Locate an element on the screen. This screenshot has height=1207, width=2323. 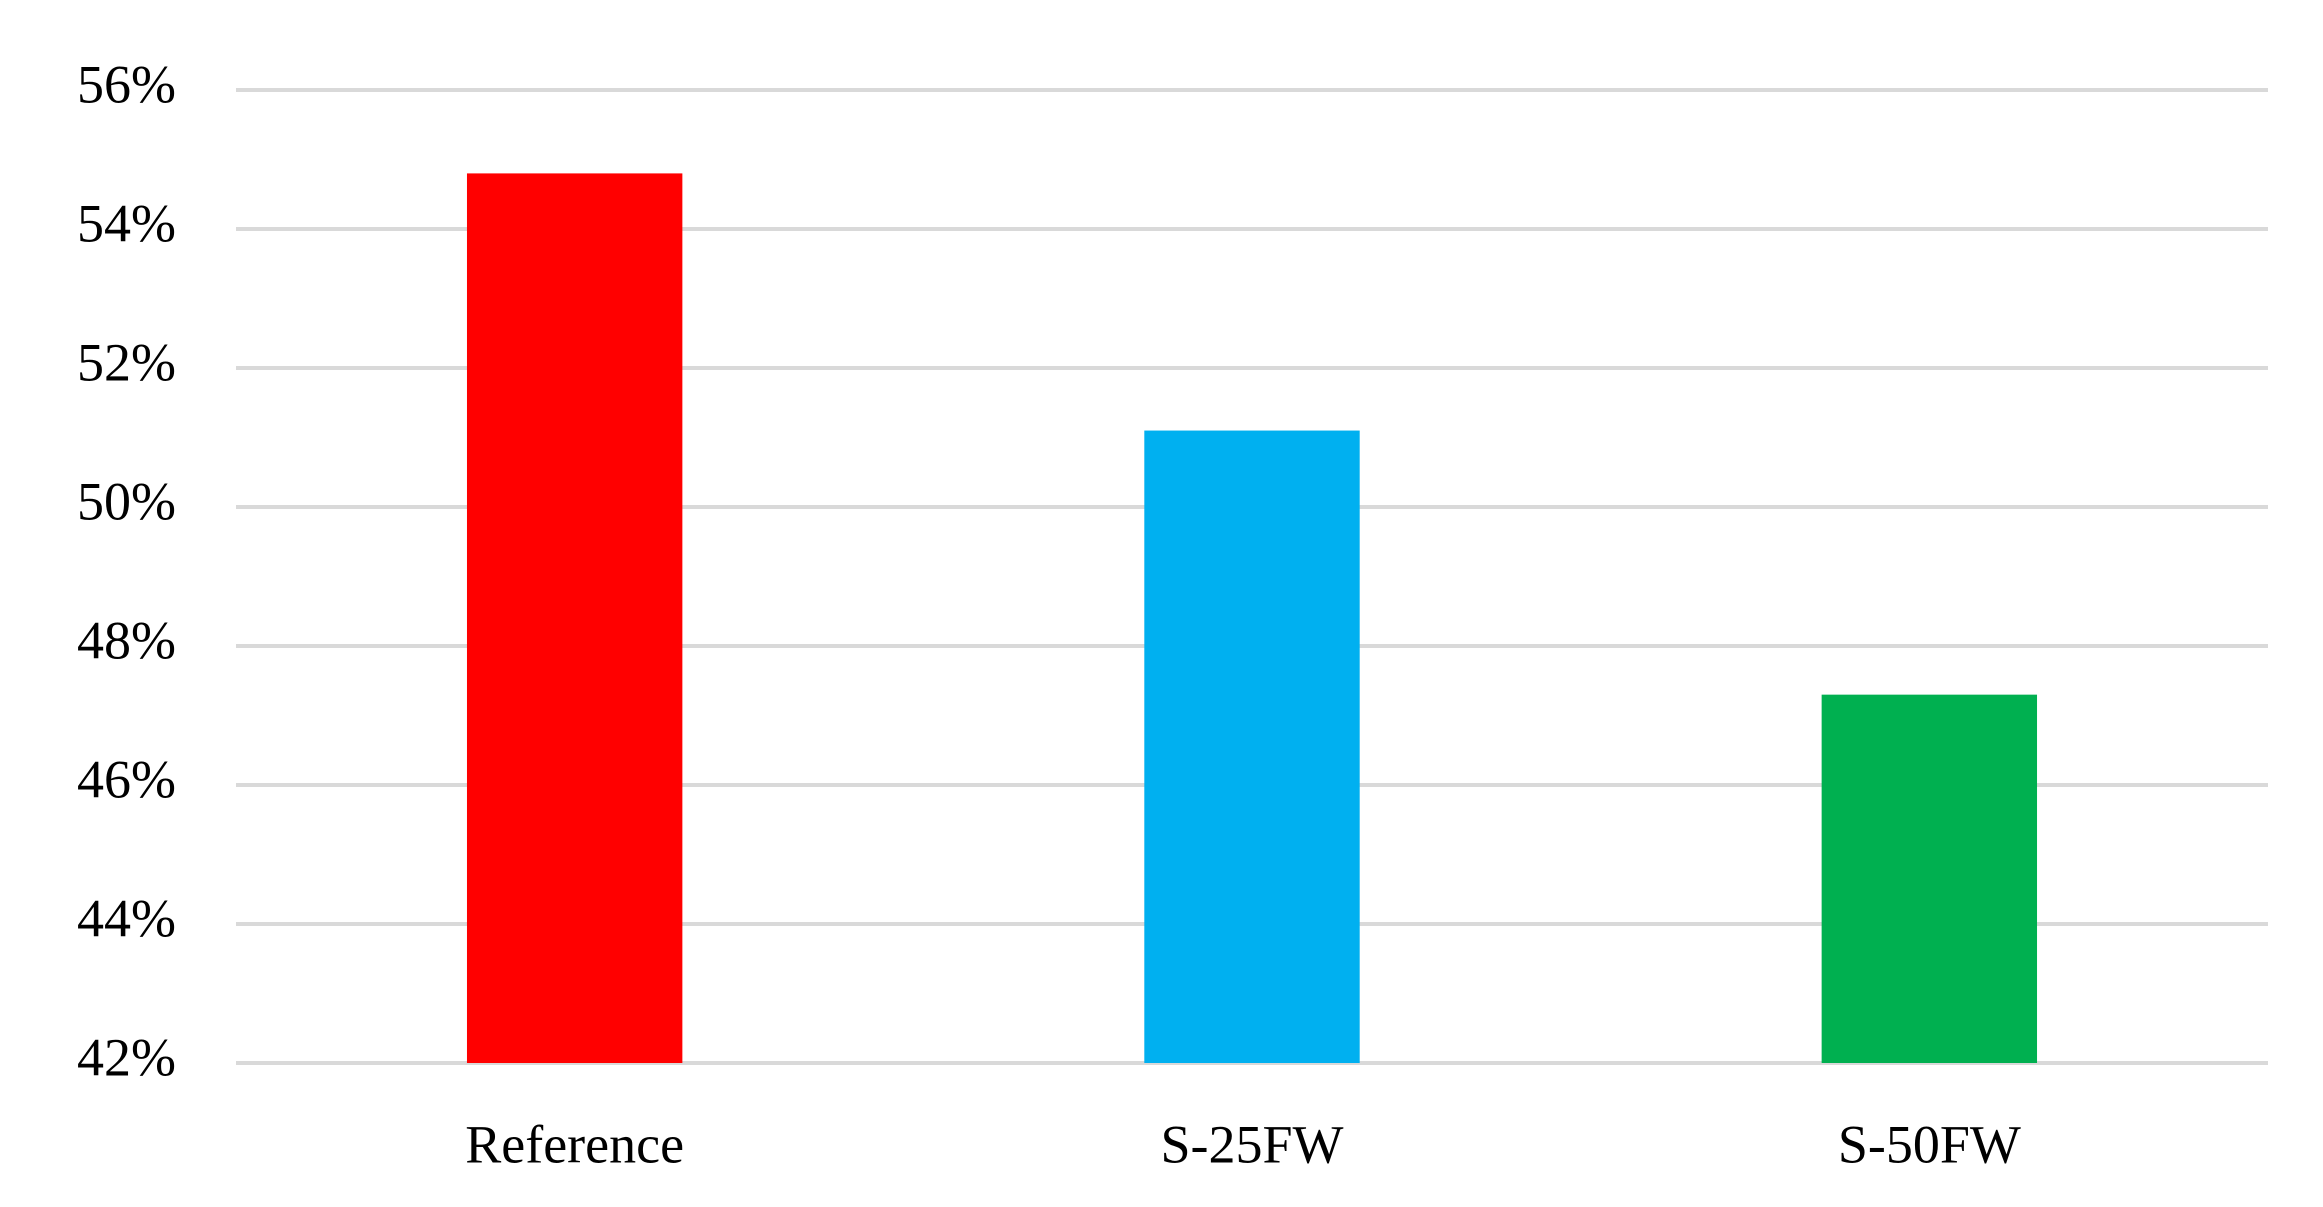
x-tick-label: S-50FW is located at coordinates (1929, 1144).